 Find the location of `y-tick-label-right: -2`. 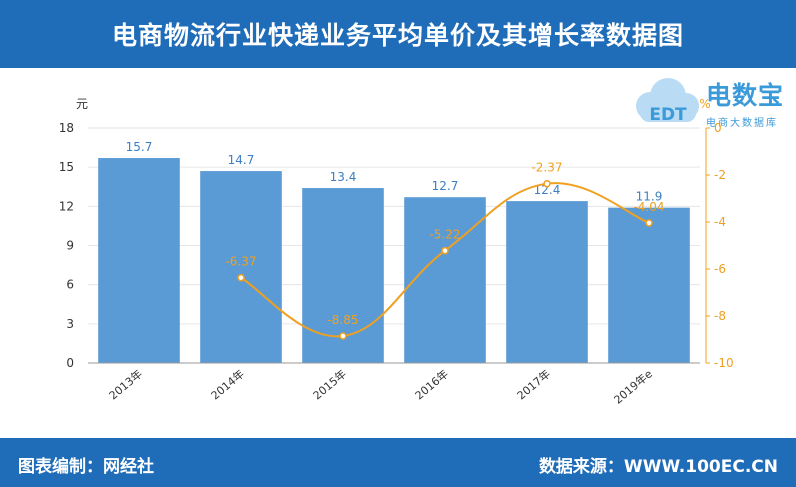

y-tick-label-right: -2 is located at coordinates (720, 175).